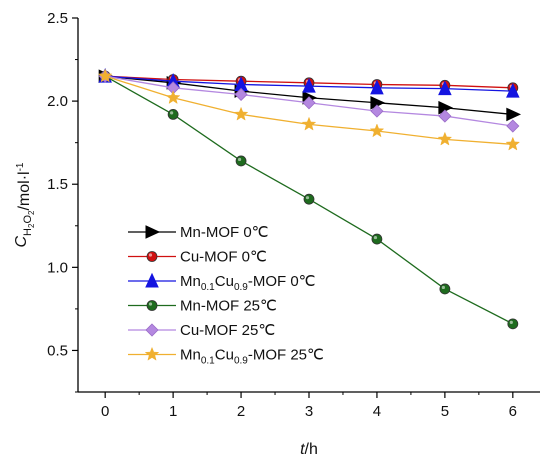 This screenshot has width=550, height=465. What do you see at coordinates (173, 411) in the screenshot?
I see `x-tick-label: 1` at bounding box center [173, 411].